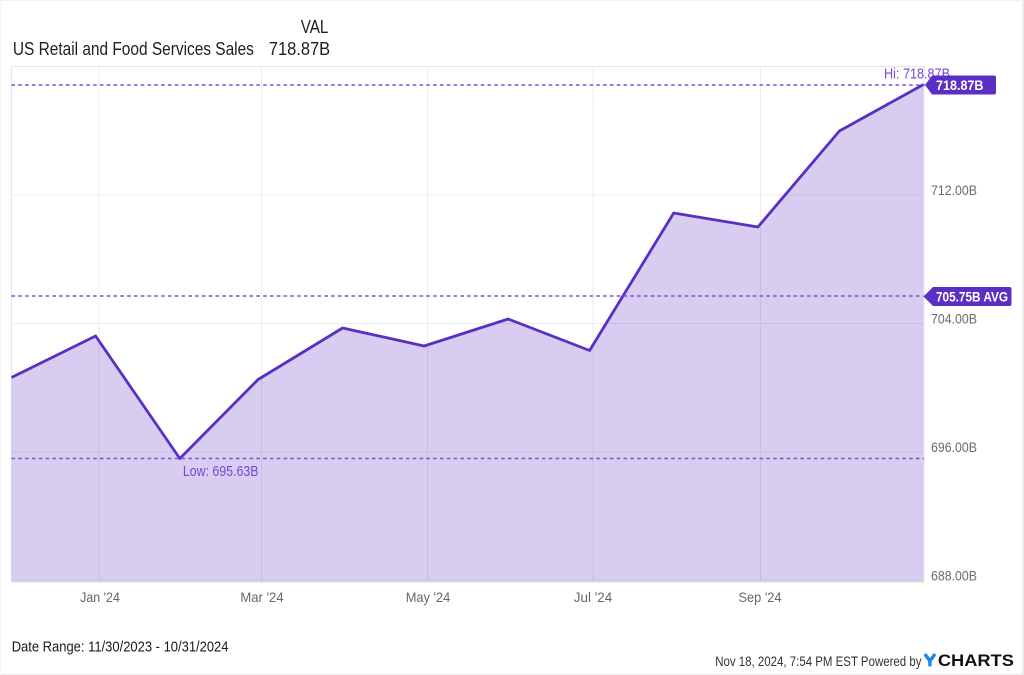 The width and height of the screenshot is (1024, 675). I want to click on svg-text: May '24, so click(428, 597).